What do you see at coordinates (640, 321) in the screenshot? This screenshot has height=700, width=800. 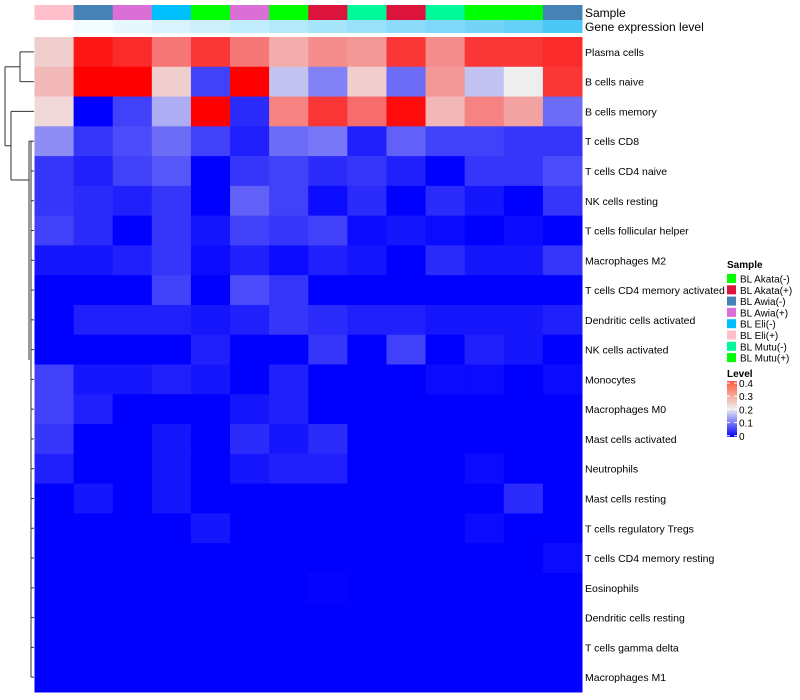 I see `row-label: Dendritic cells activated` at bounding box center [640, 321].